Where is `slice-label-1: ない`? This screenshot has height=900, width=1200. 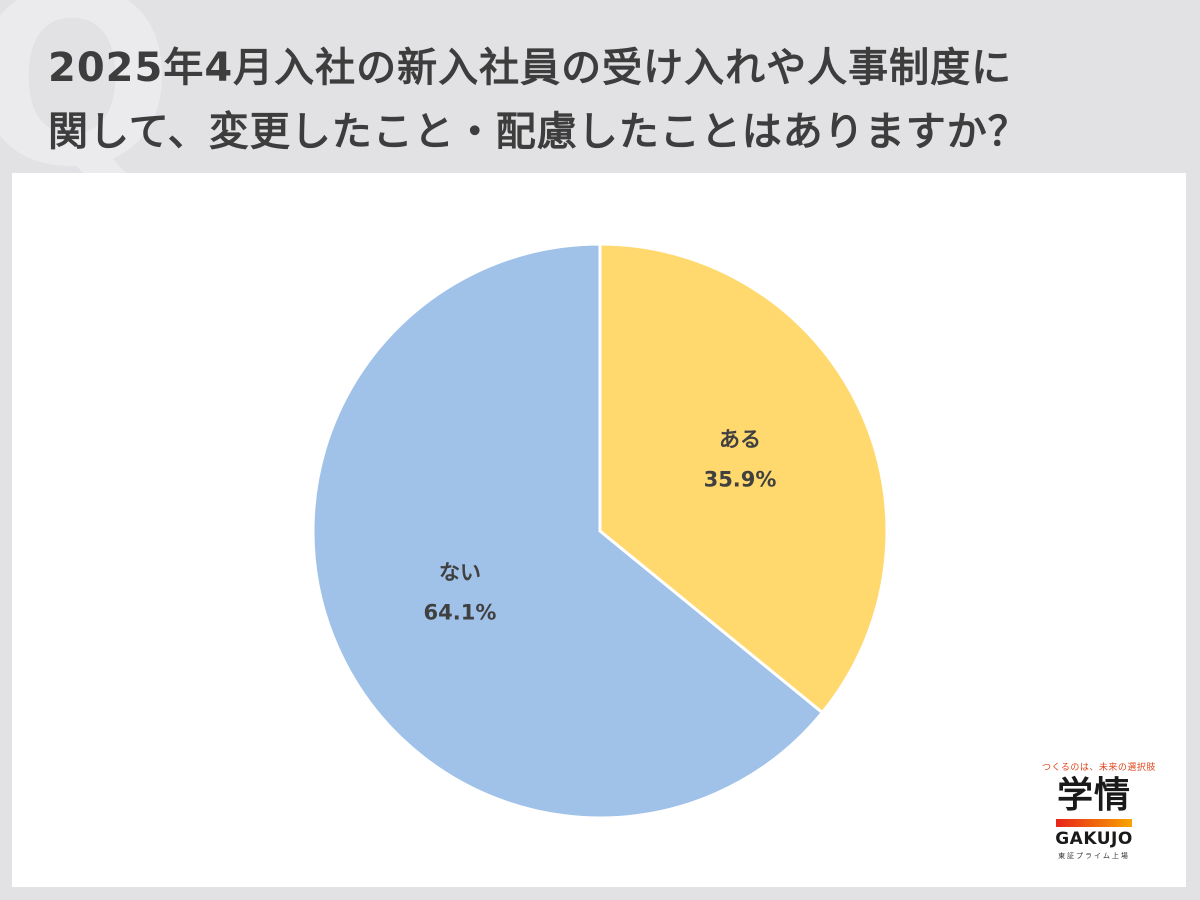 slice-label-1: ない is located at coordinates (460, 572).